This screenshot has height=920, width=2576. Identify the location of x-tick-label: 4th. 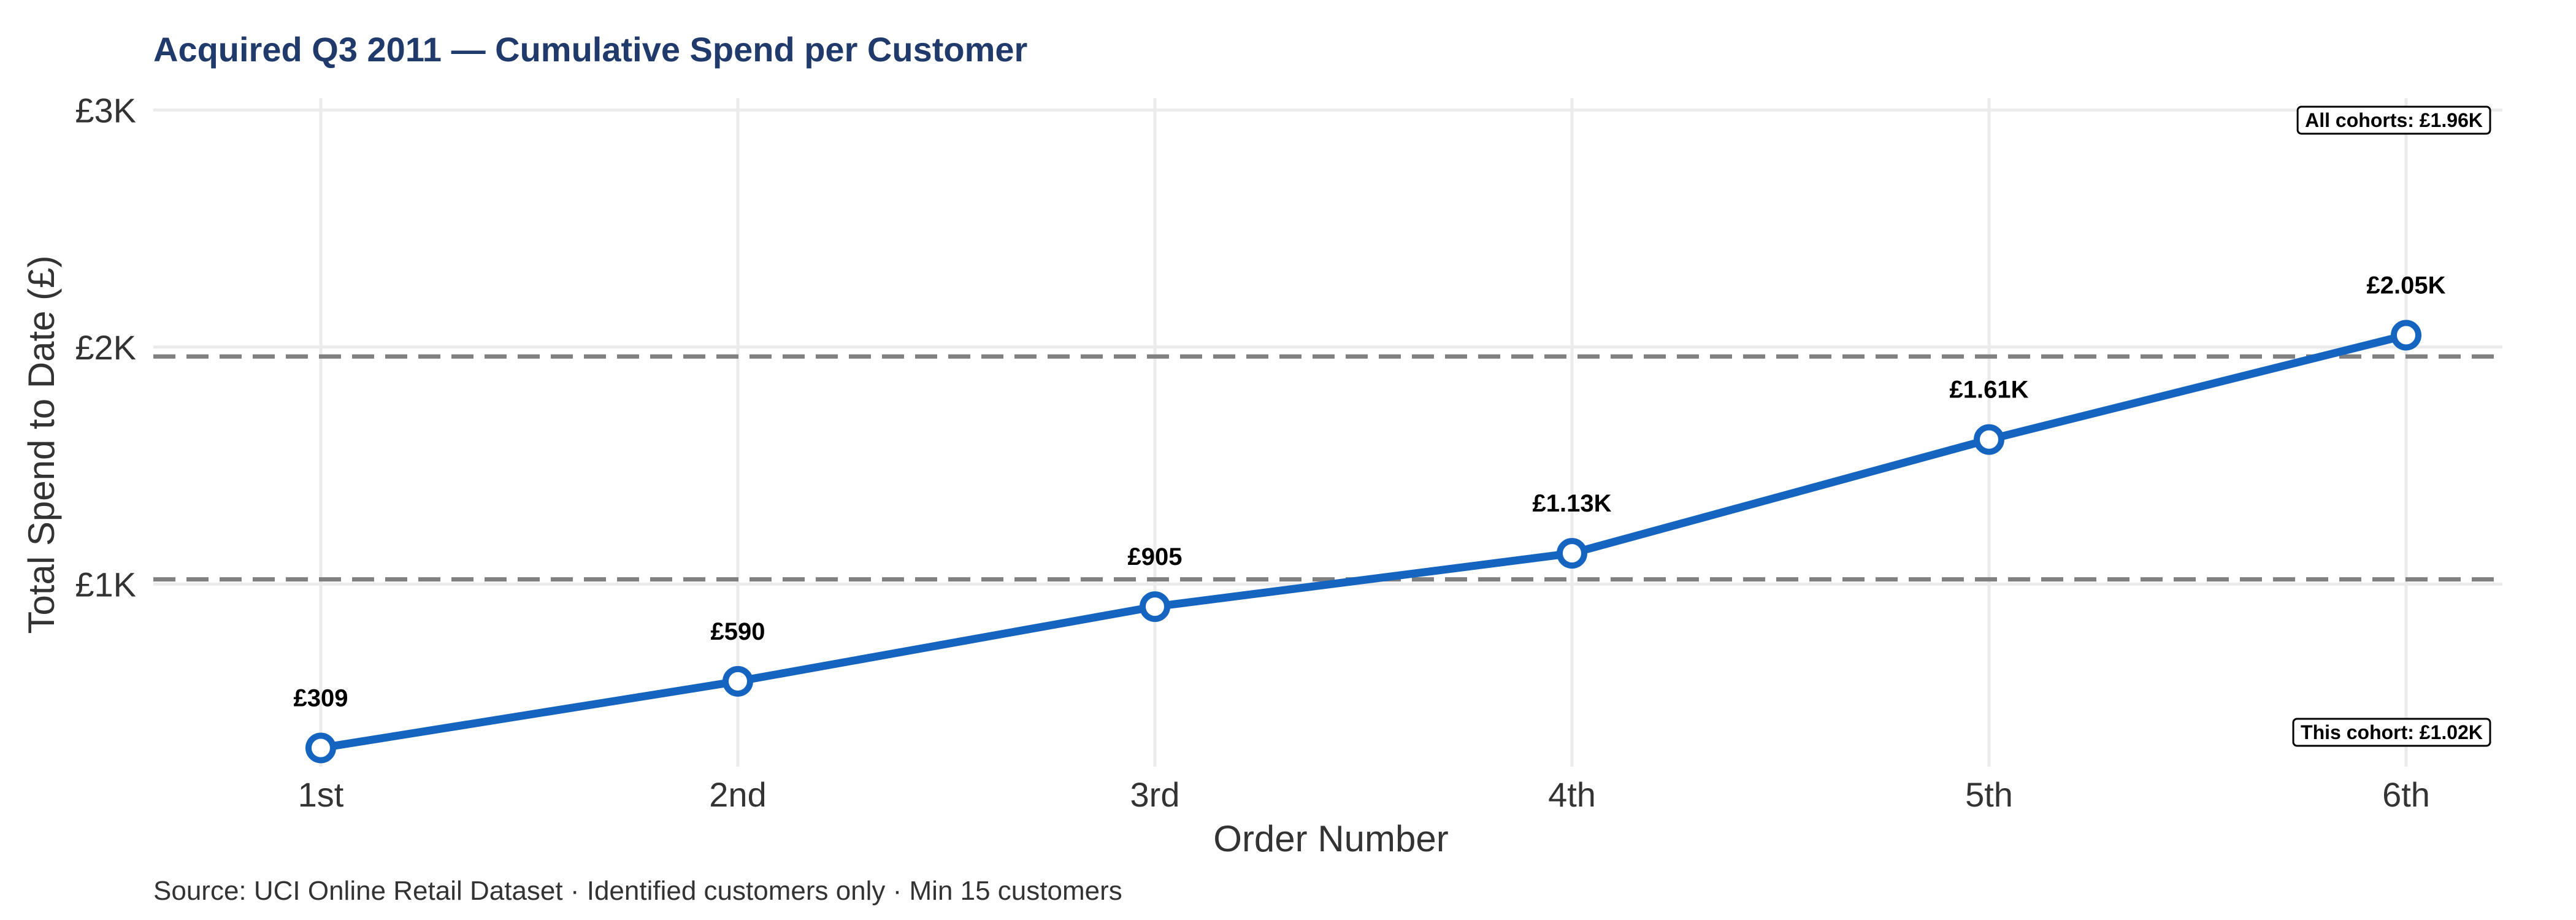
(1572, 794).